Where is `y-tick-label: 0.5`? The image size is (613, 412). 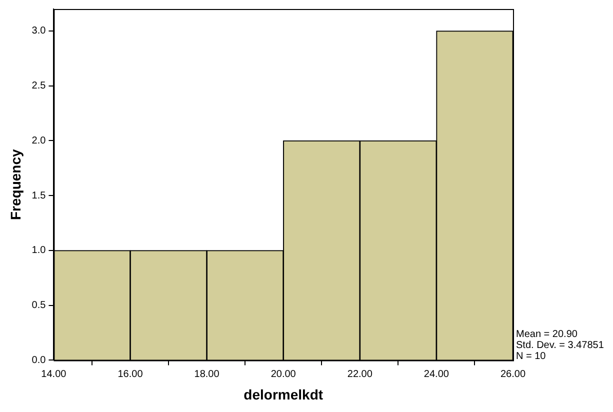 y-tick-label: 0.5 is located at coordinates (39, 306).